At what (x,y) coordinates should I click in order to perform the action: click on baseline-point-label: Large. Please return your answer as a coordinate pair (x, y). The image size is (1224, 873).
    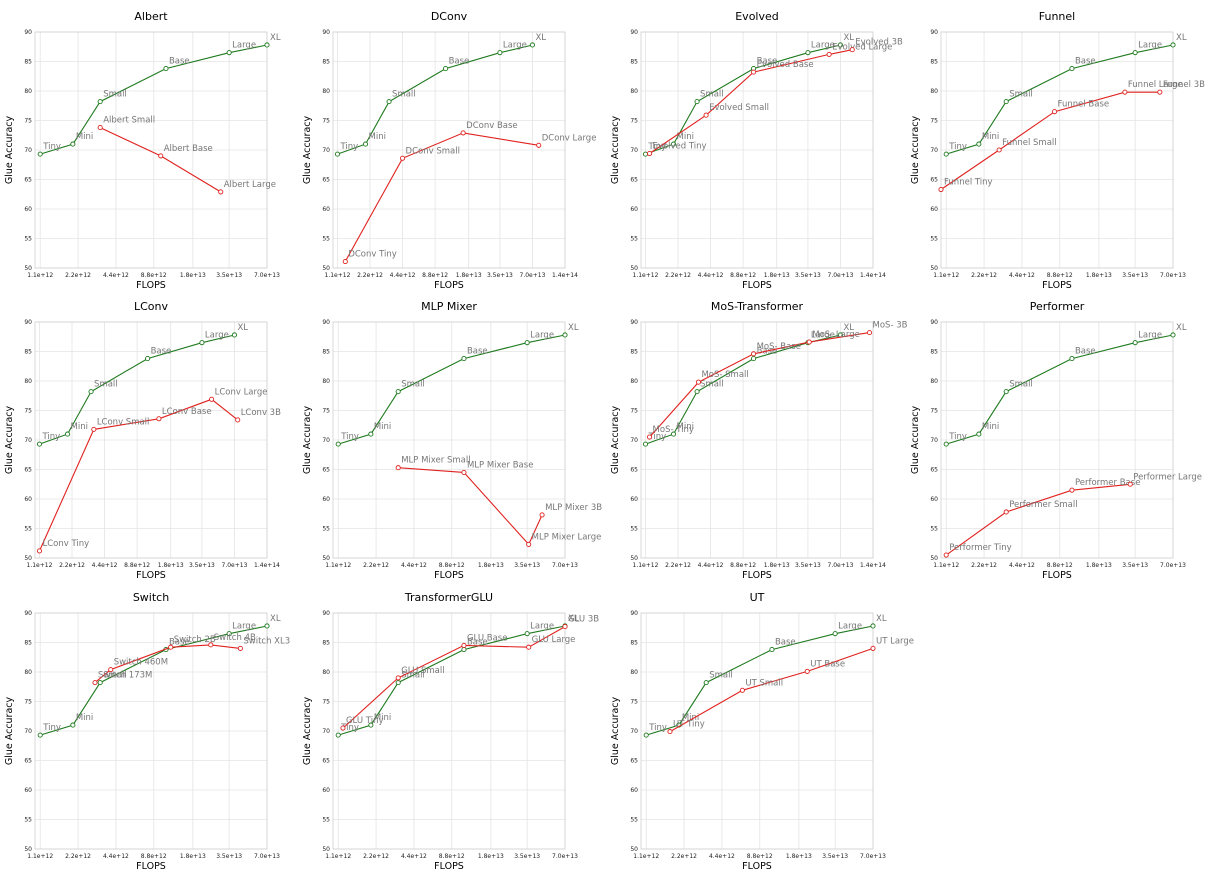
    Looking at the image, I should click on (823, 336).